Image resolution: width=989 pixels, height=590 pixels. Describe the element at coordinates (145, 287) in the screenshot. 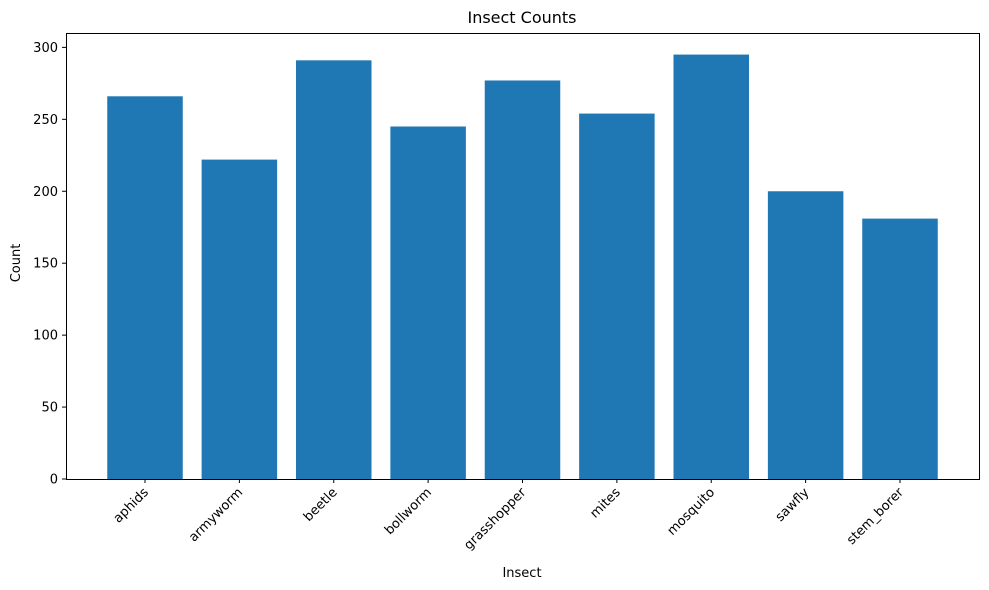

I see `bar-aphids` at that location.